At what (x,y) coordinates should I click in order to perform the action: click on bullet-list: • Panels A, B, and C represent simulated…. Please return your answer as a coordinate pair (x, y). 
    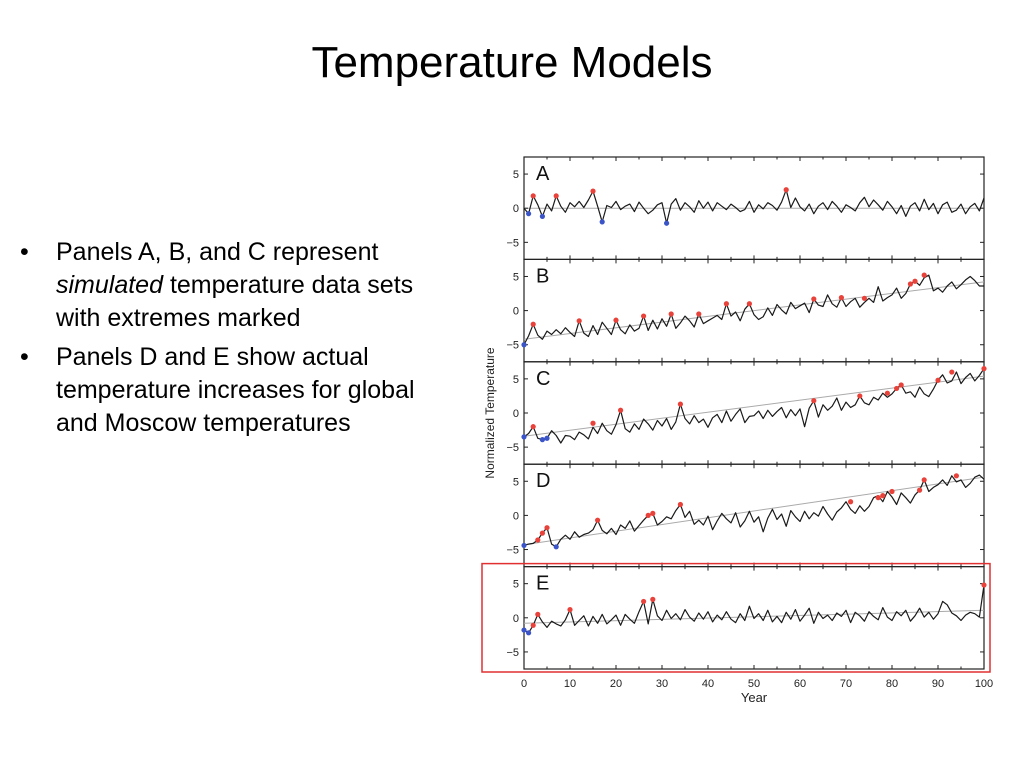
    Looking at the image, I should click on (240, 341).